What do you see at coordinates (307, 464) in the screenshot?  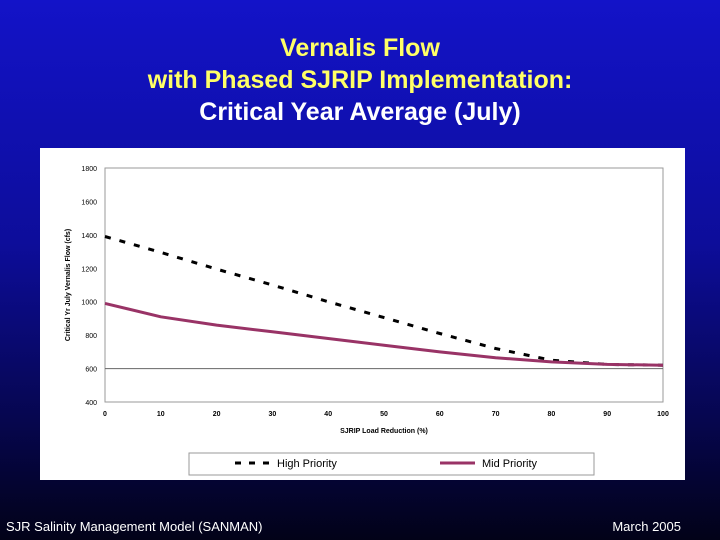 I see `legend-label: High Priority` at bounding box center [307, 464].